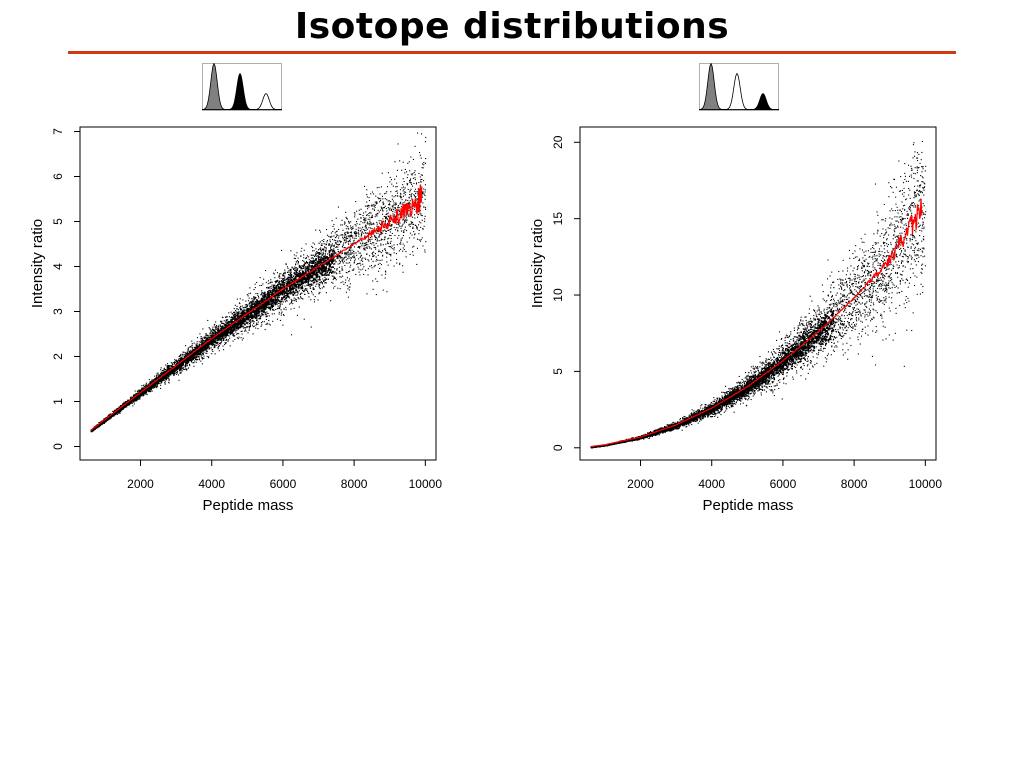 This screenshot has height=768, width=1024. Describe the element at coordinates (737, 91) in the screenshot. I see `white-peak-icon` at that location.